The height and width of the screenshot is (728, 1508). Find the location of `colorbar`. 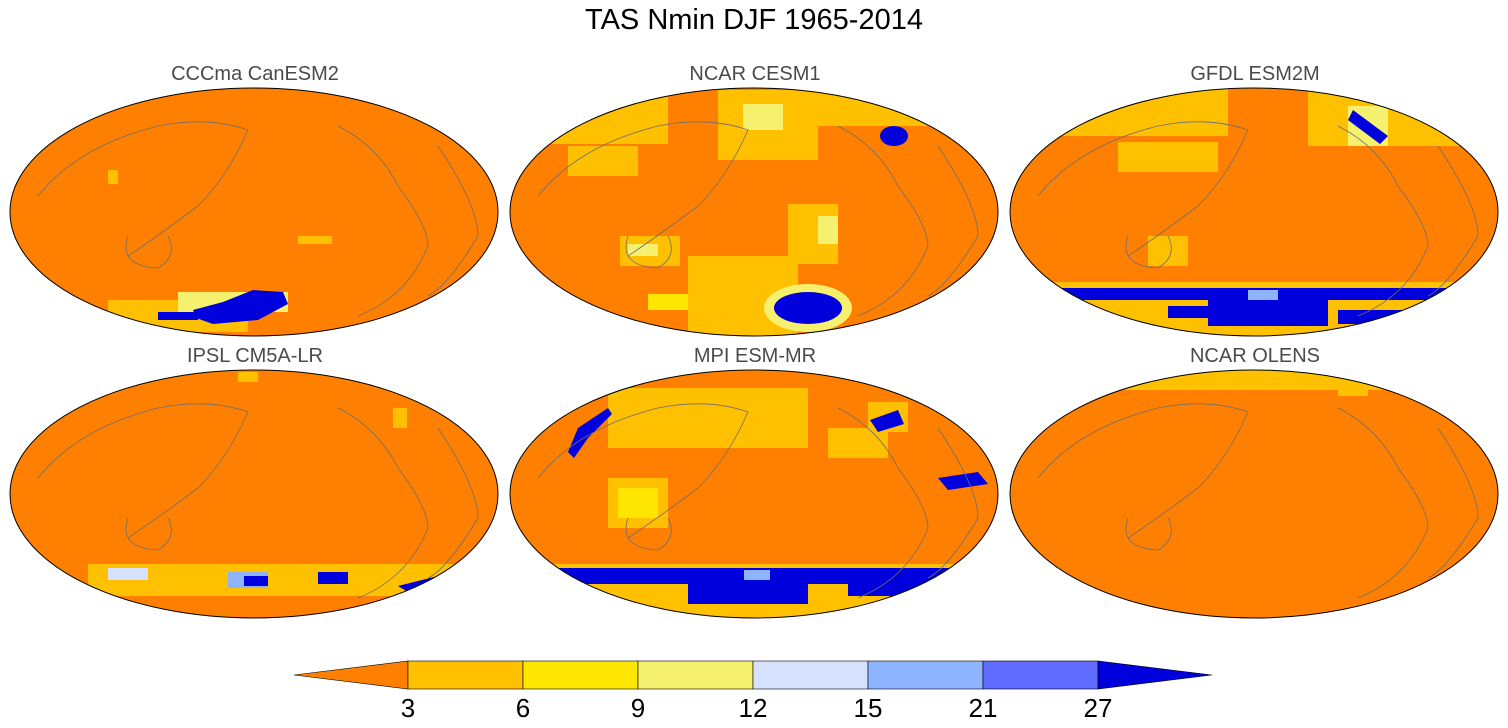

colorbar is located at coordinates (753, 675).